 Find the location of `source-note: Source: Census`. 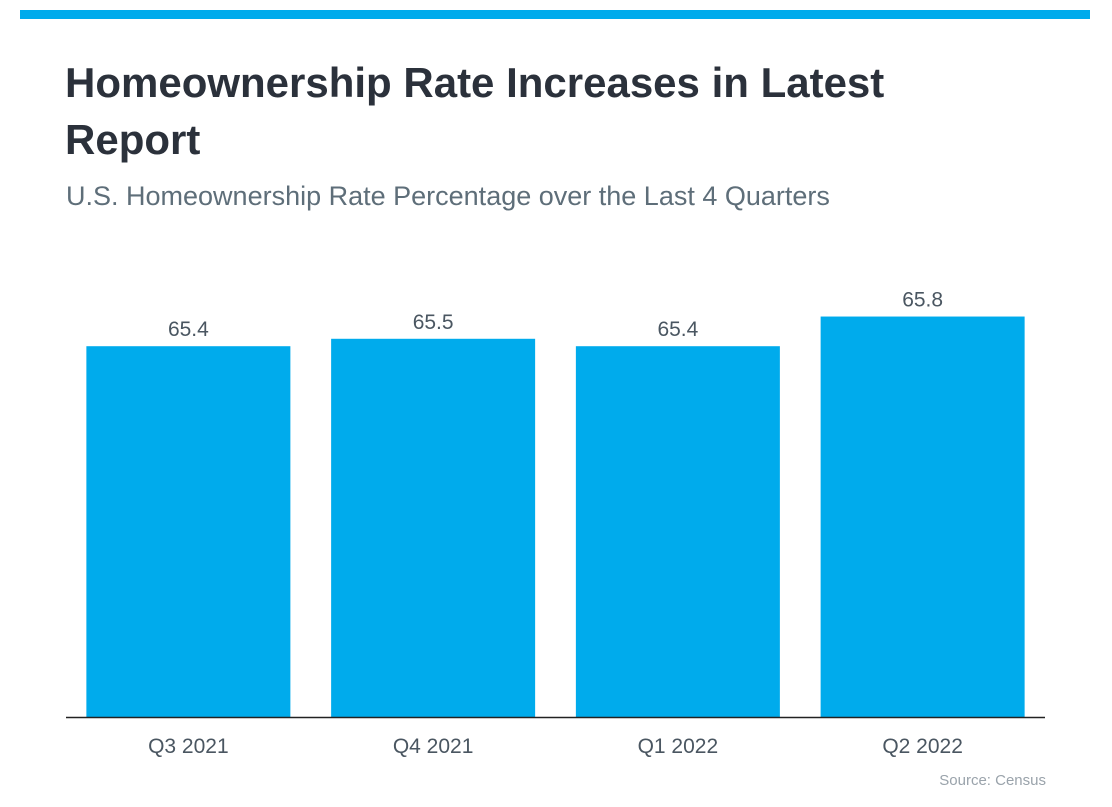

source-note: Source: Census is located at coordinates (992, 780).